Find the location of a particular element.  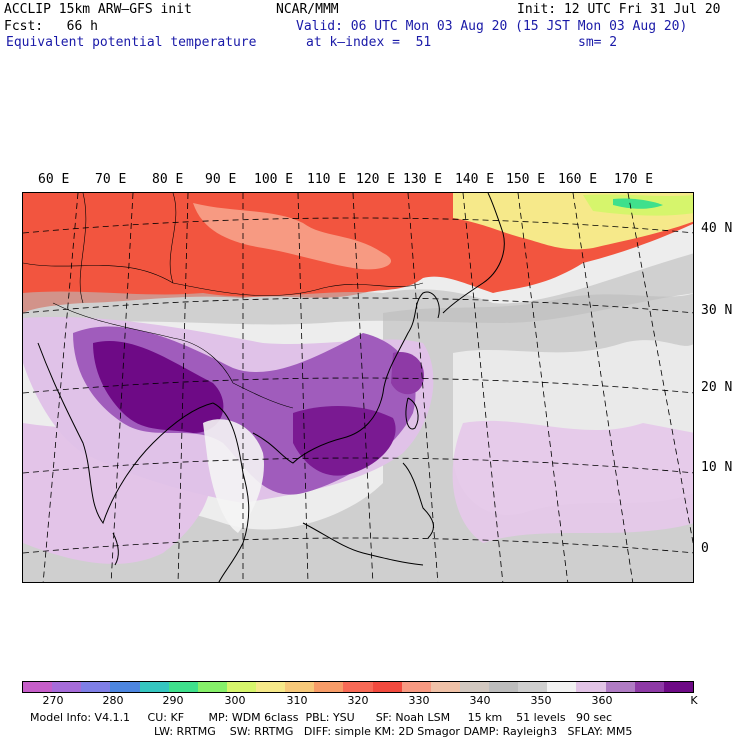

longitude-label: 150 E is located at coordinates (526, 179).